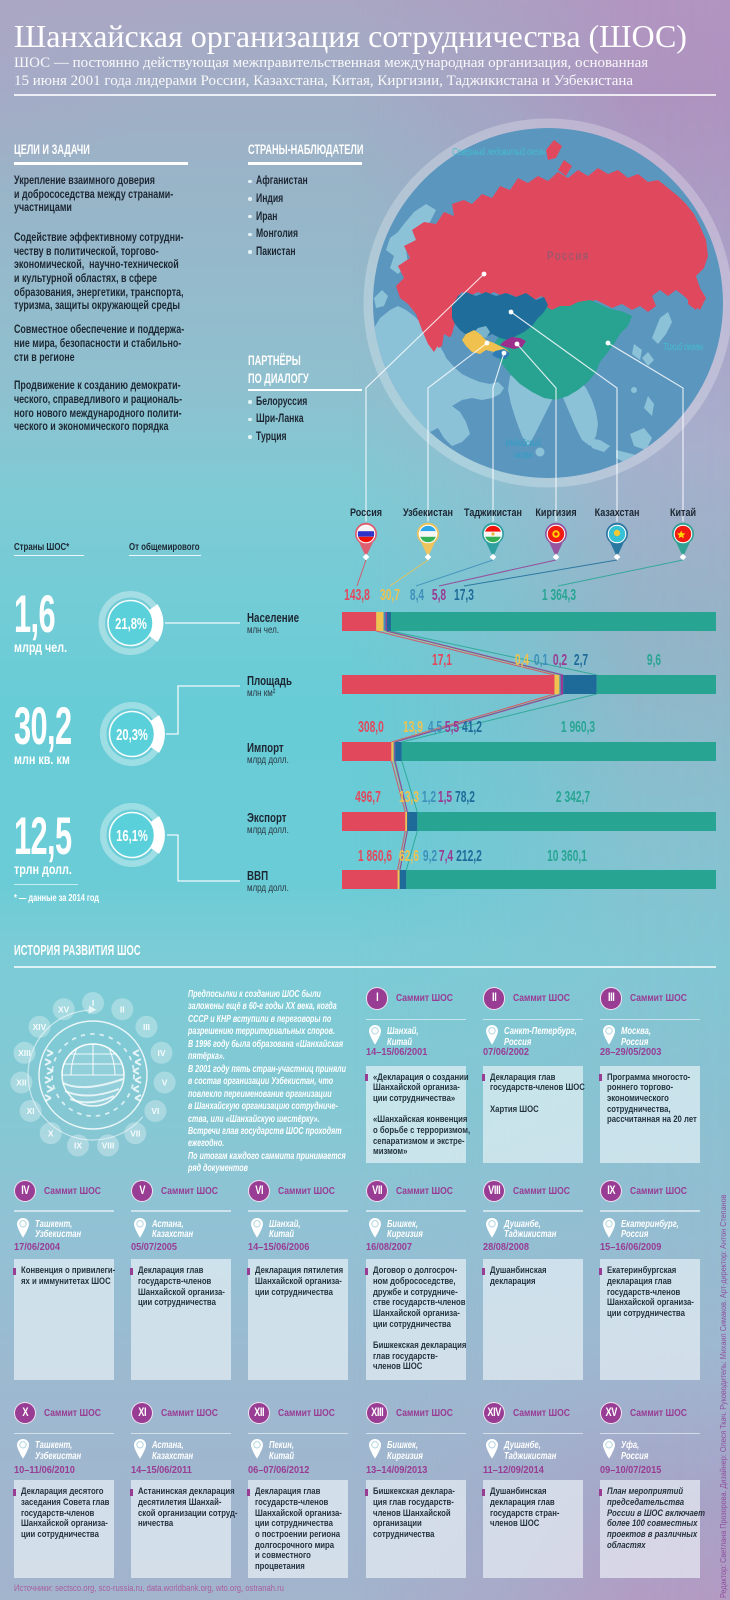  I want to click on svg-text: XI, so click(31, 1111).